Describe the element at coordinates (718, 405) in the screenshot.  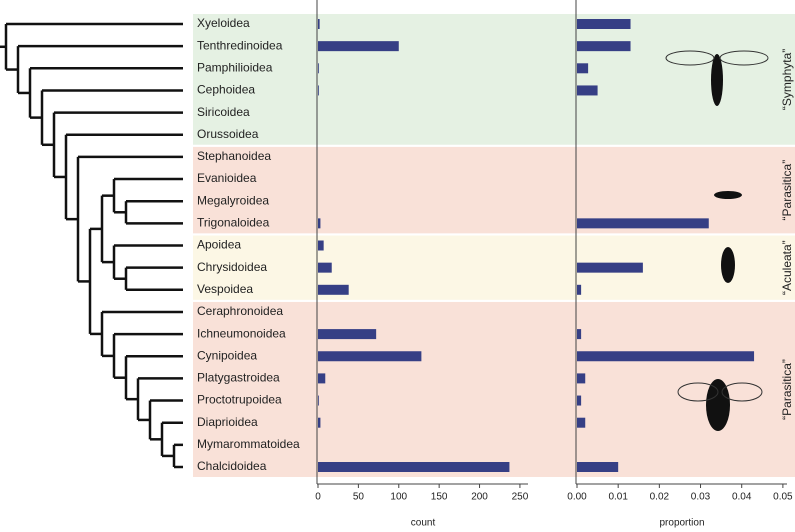
I see `fly-wasp-icon` at that location.